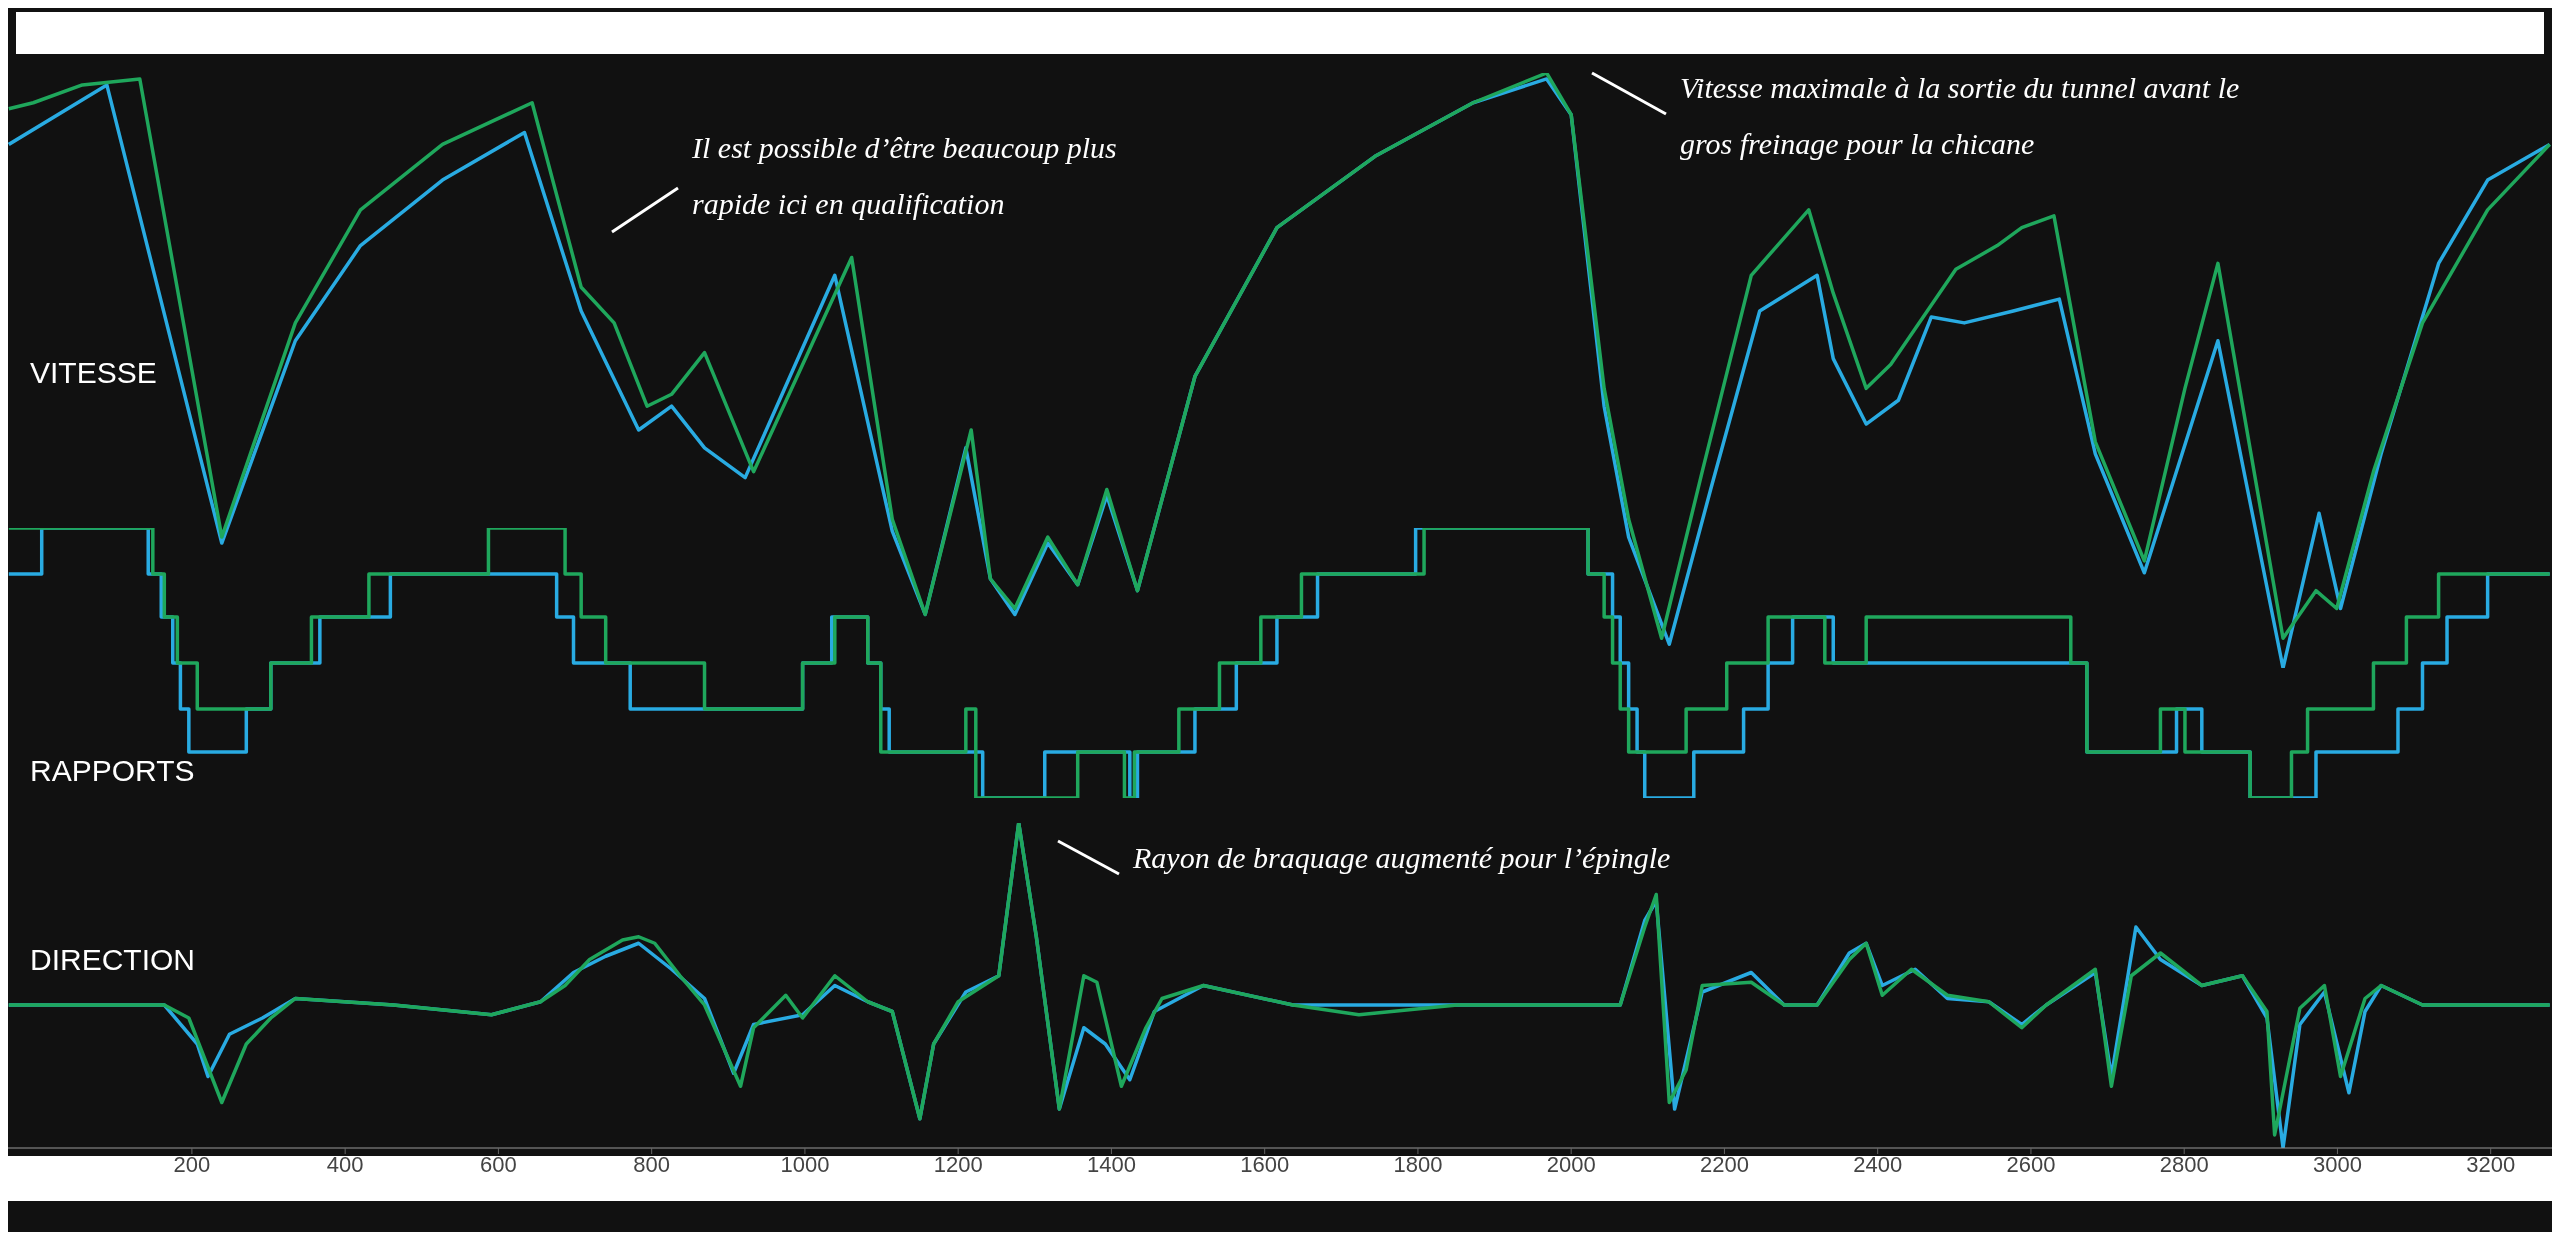 Image resolution: width=2560 pixels, height=1240 pixels. What do you see at coordinates (112, 959) in the screenshot?
I see `y-axis-title: DIRECTION` at bounding box center [112, 959].